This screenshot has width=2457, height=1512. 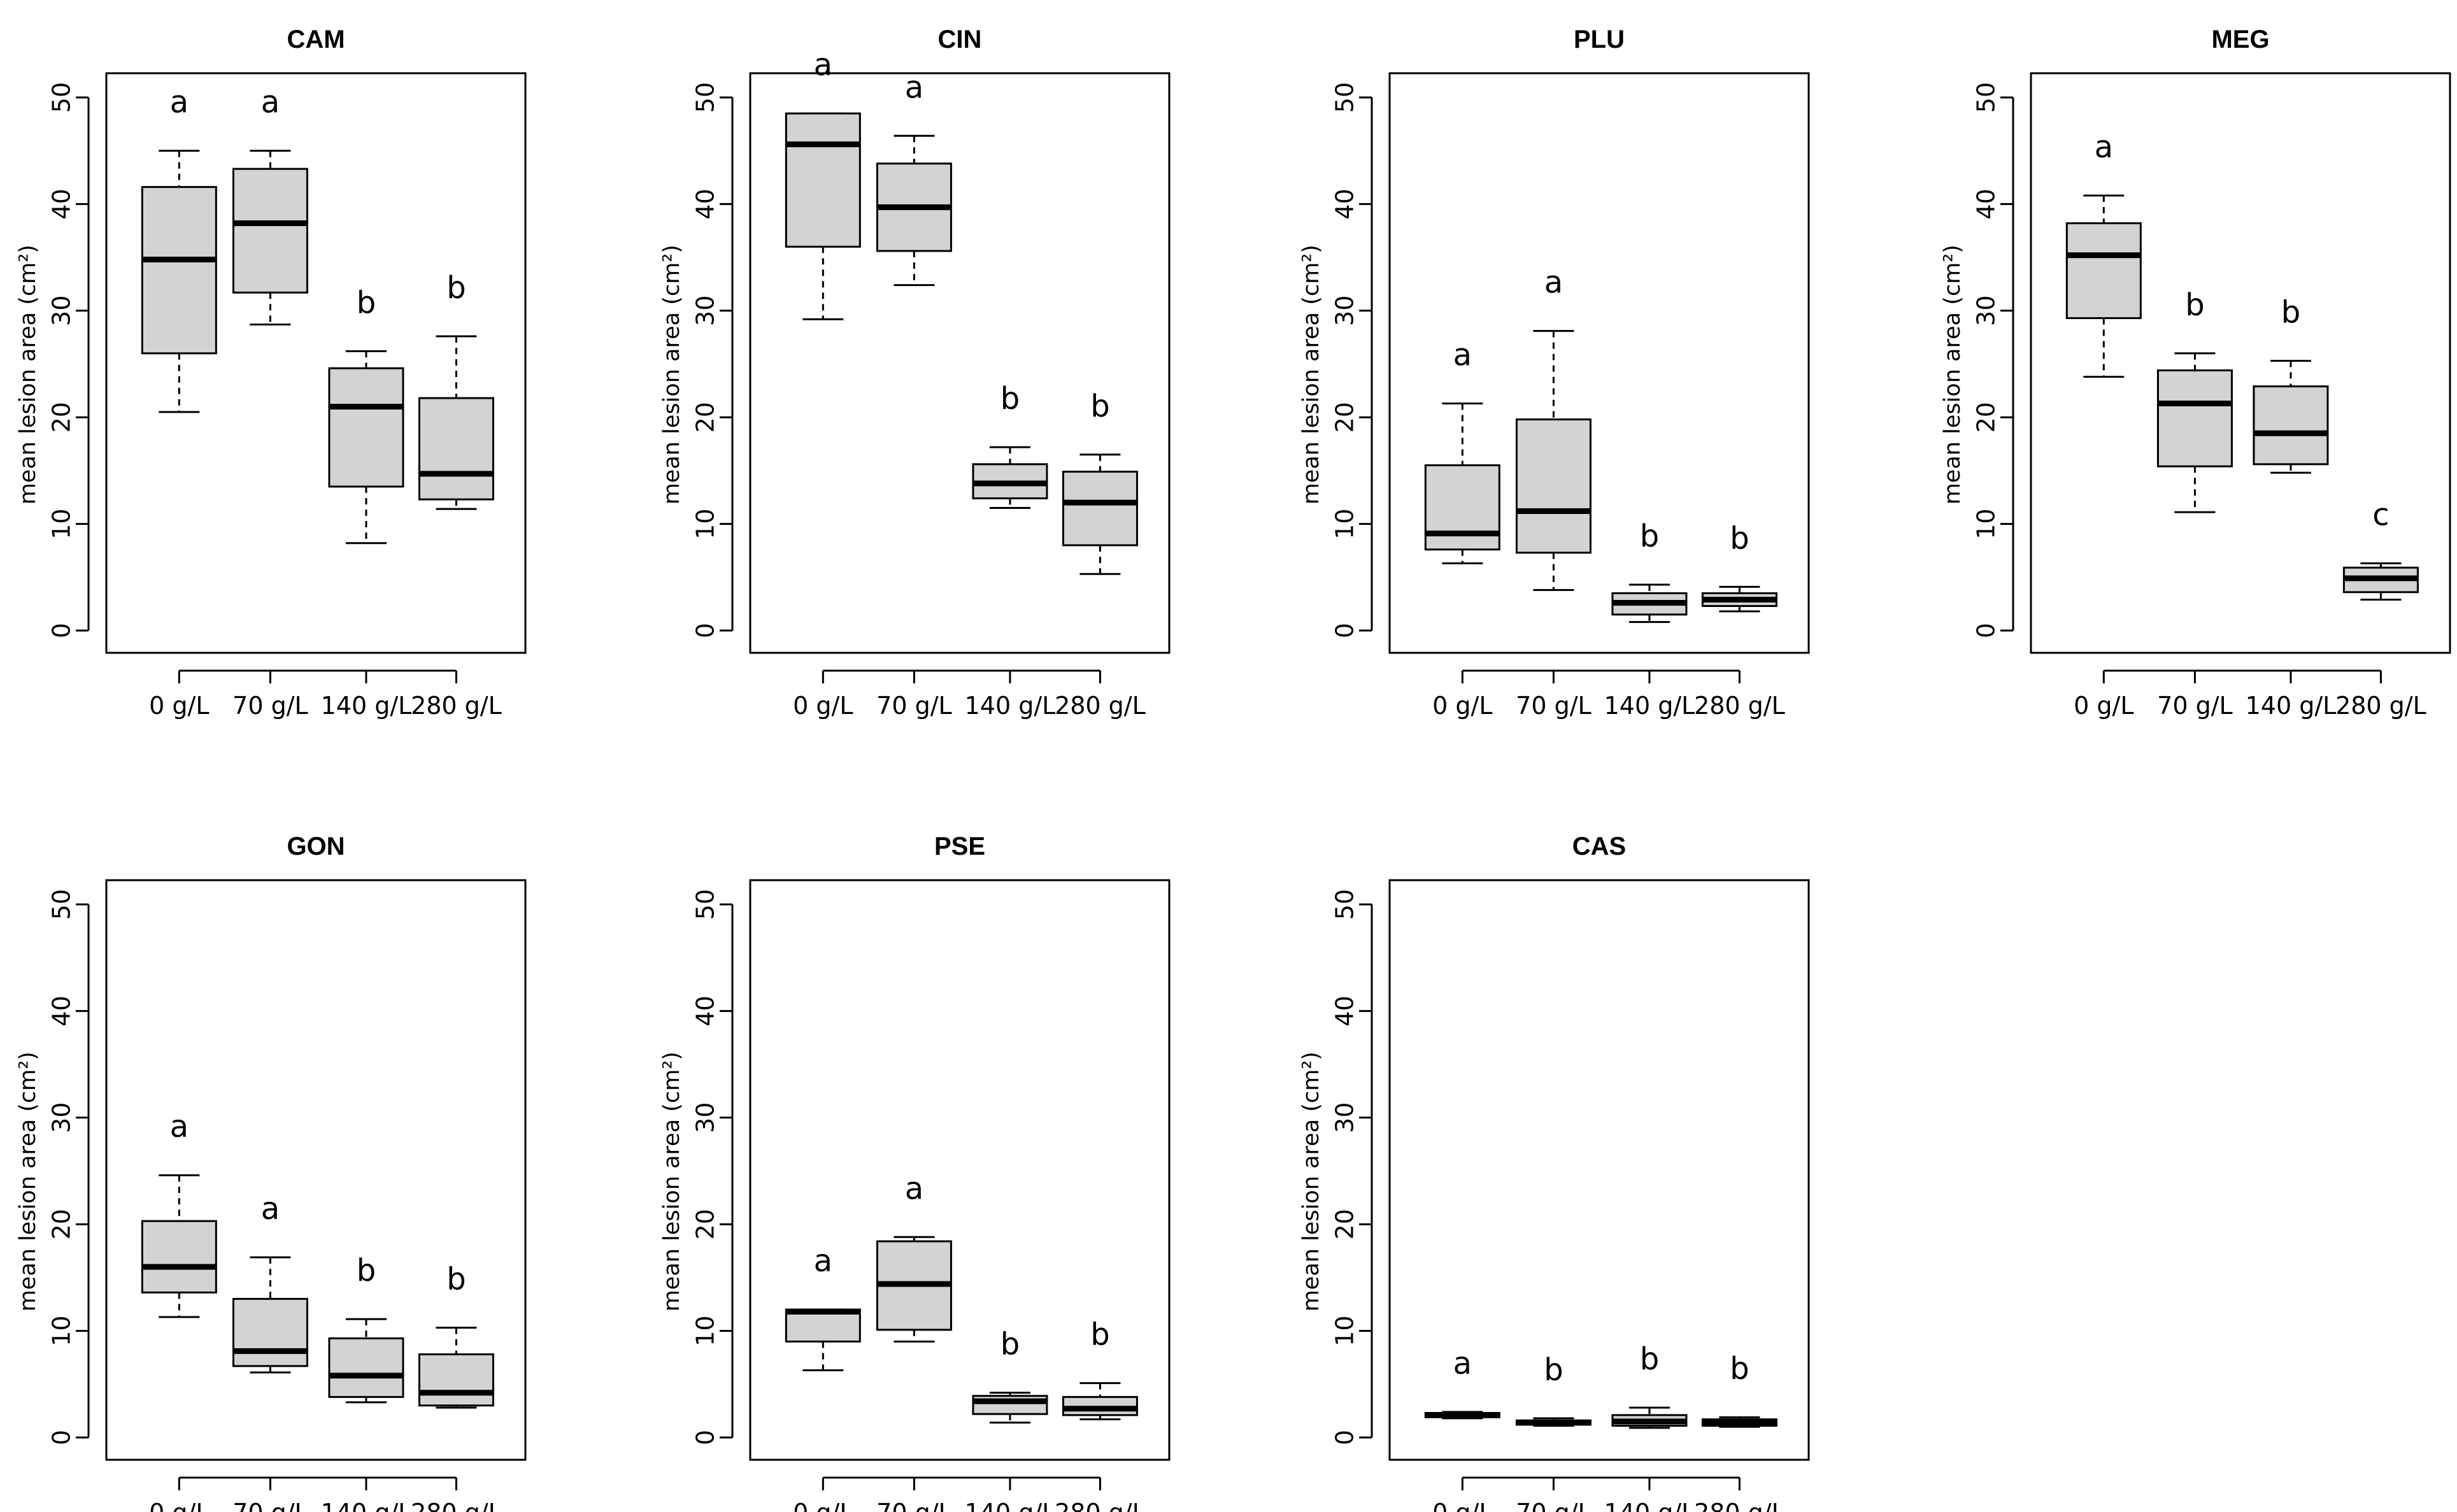 I want to click on significance-letter: c, so click(x=2380, y=515).